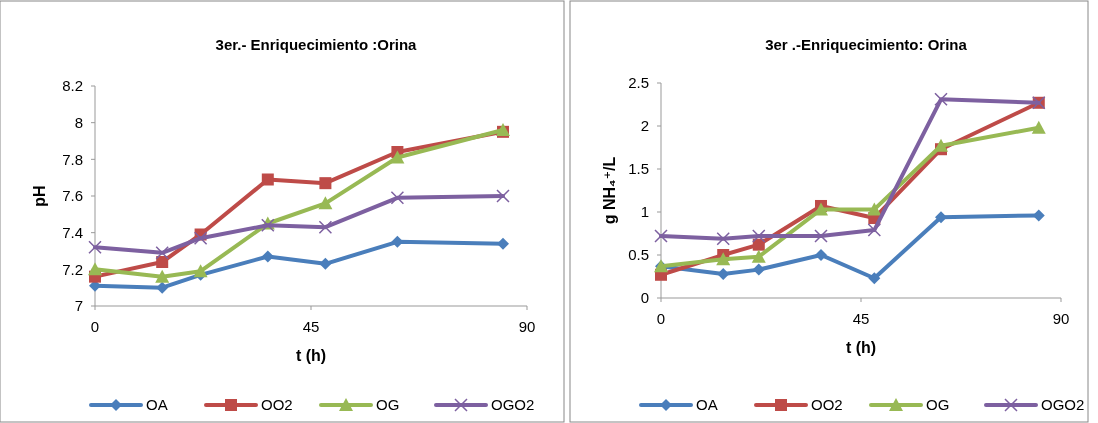 The width and height of the screenshot is (1098, 423). I want to click on y-tick-label: 8, so click(78, 122).